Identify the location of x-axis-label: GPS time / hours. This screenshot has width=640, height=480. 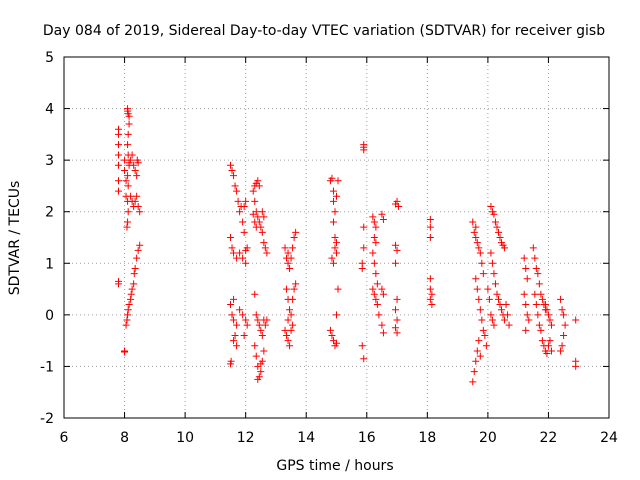
(334, 466).